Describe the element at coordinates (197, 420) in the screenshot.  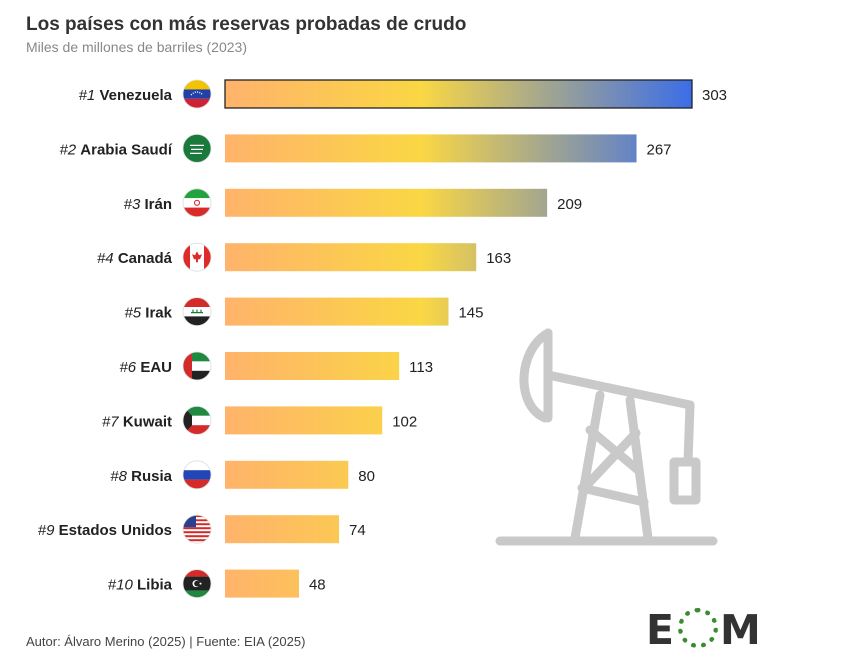
I see `kuwait-flag-icon` at that location.